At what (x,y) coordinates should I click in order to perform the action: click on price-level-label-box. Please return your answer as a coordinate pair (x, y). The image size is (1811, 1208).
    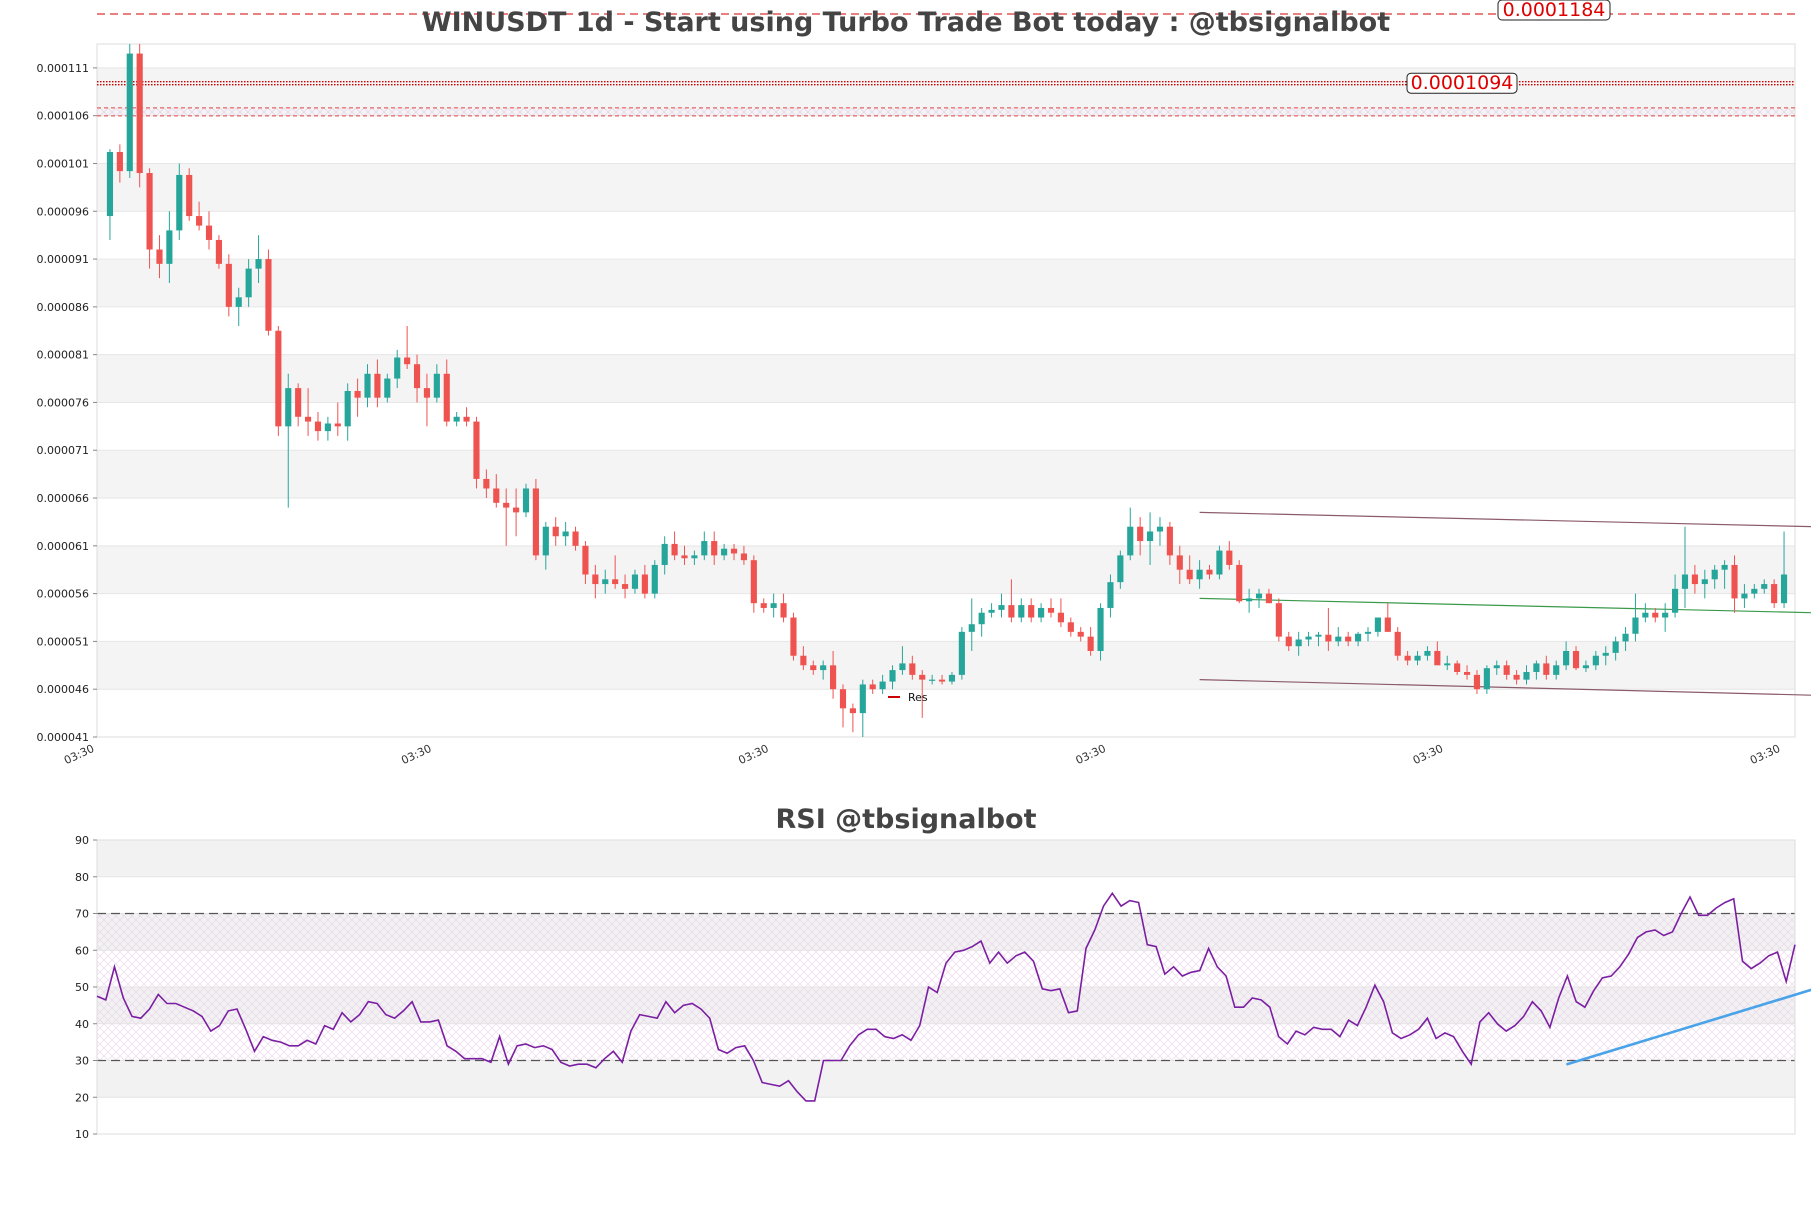
    Looking at the image, I should click on (1554, 10).